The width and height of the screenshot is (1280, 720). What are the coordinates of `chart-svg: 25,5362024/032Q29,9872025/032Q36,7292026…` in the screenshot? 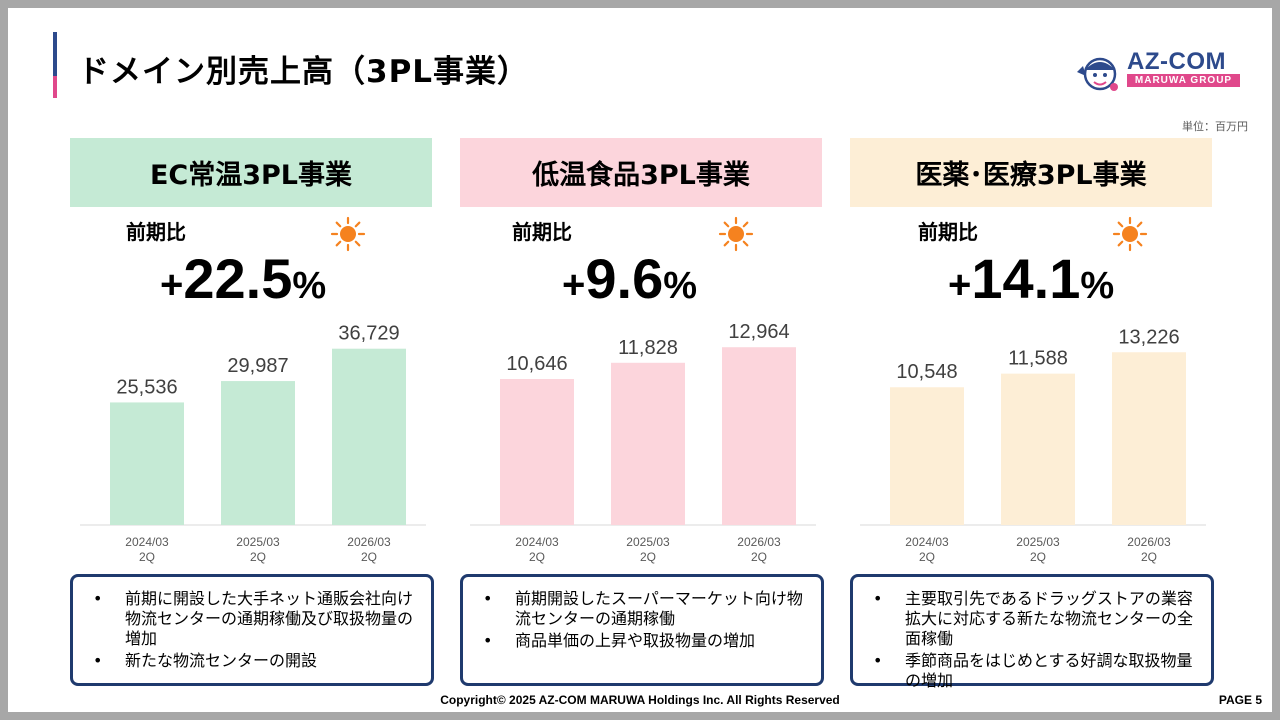 It's located at (253, 443).